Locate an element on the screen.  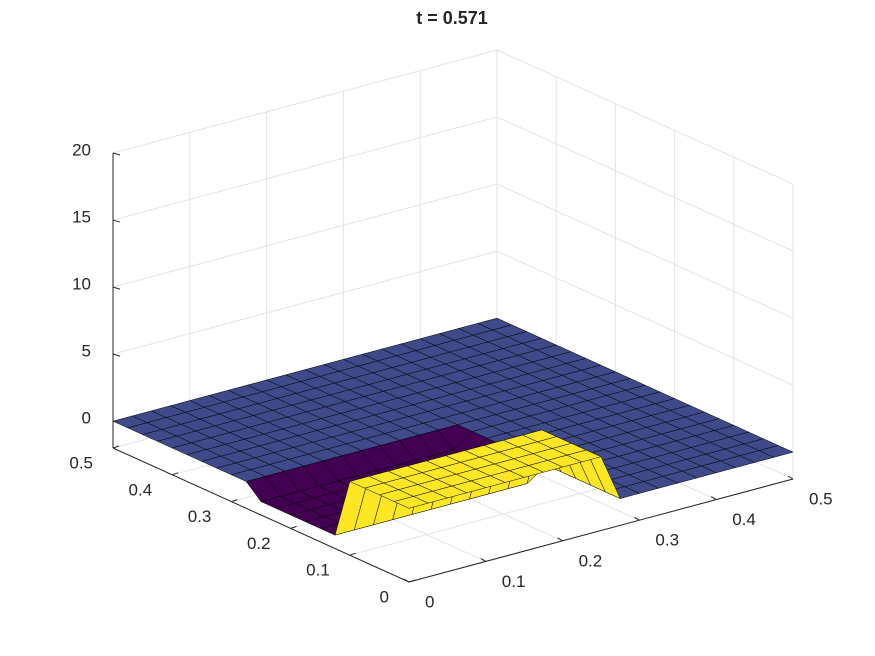
x-axis is located at coordinates (601, 530).